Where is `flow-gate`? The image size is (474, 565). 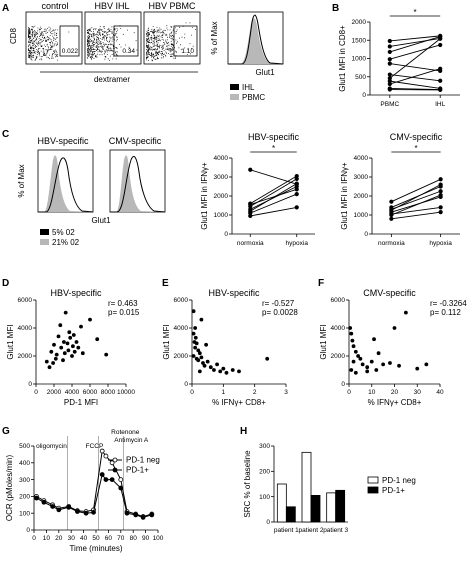
flow-gate is located at coordinates (126, 41).